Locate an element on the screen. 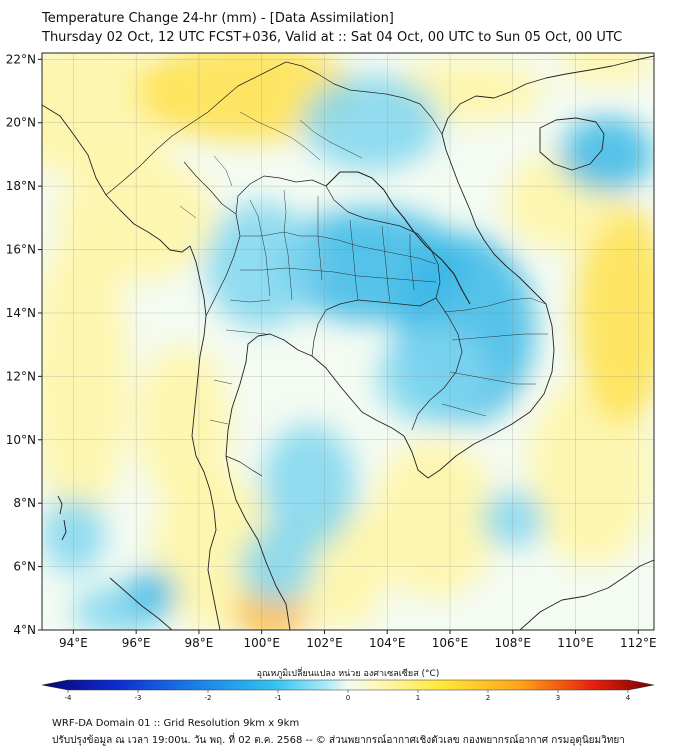 The height and width of the screenshot is (756, 676). border-cambodia is located at coordinates (437, 364).